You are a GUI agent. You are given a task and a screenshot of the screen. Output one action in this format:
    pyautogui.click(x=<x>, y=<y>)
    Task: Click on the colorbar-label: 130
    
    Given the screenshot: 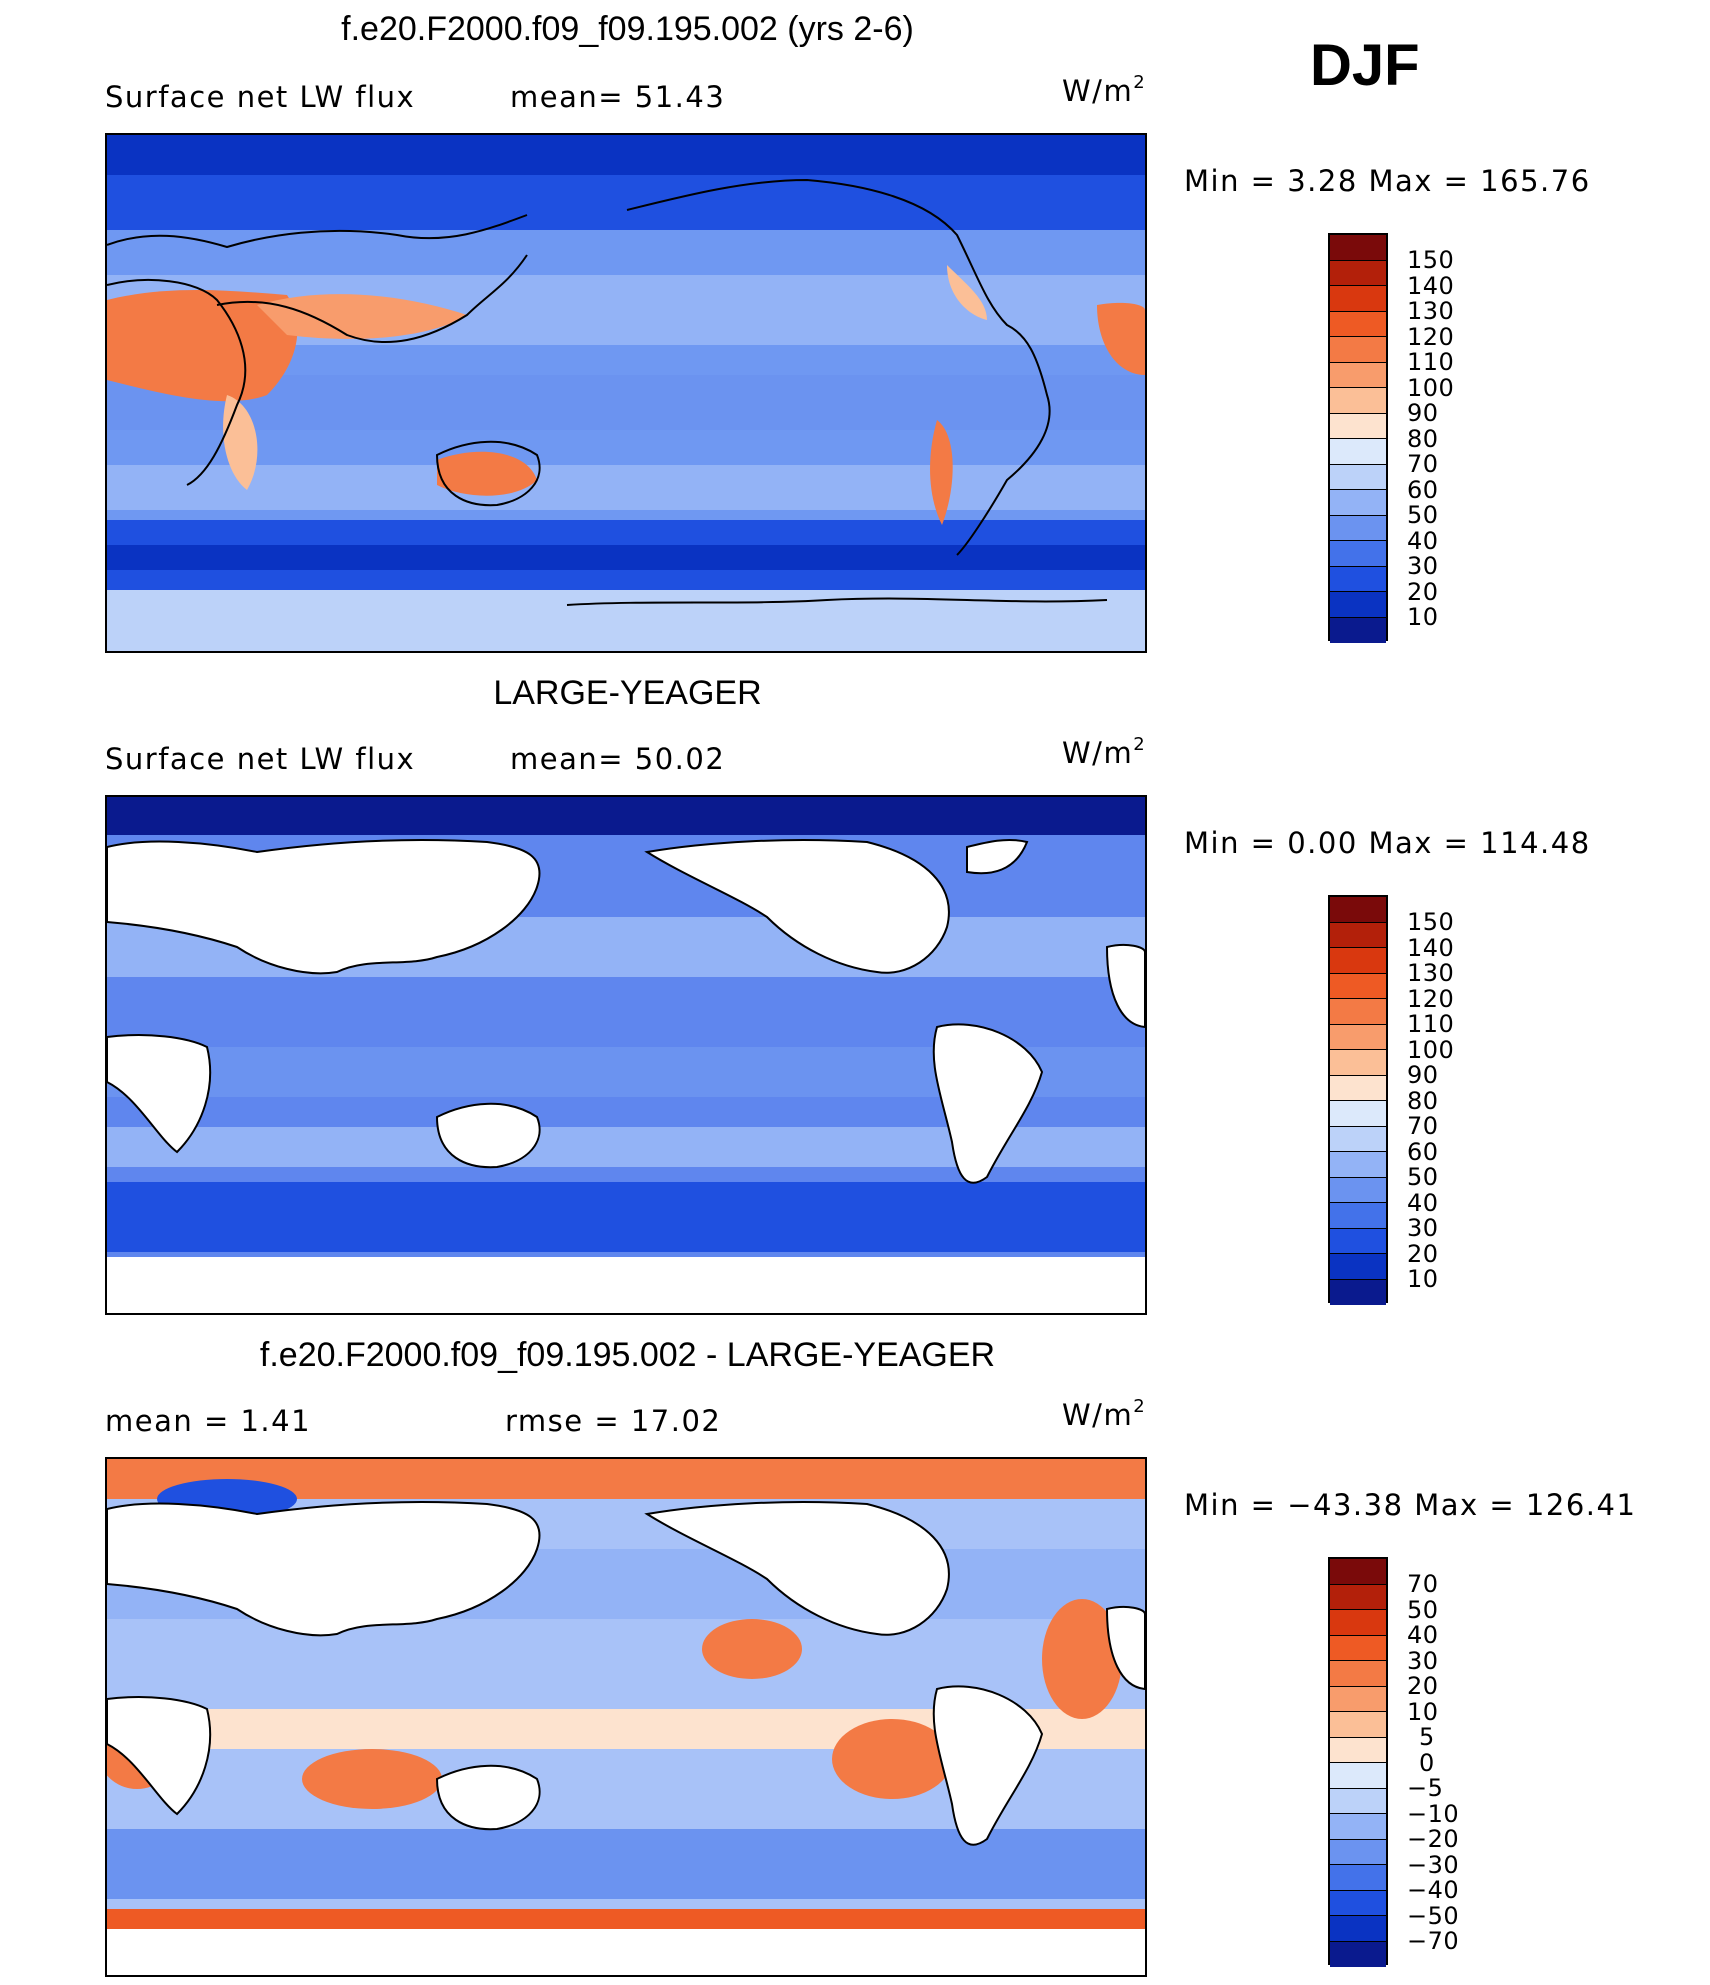 What is the action you would take?
    pyautogui.click(x=1431, y=311)
    